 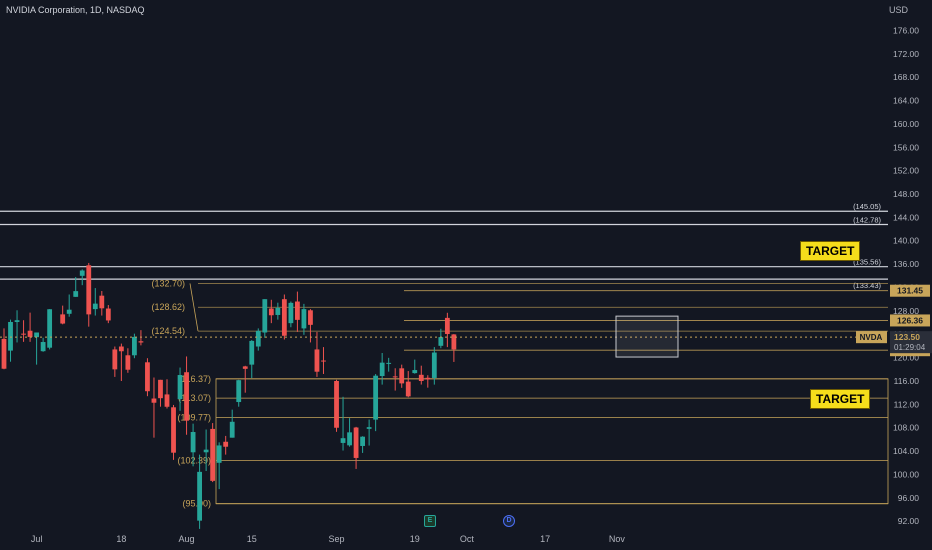 I want to click on symbol-title: NVIDIA Corporation, 1D, NASDAQ, so click(x=75, y=10).